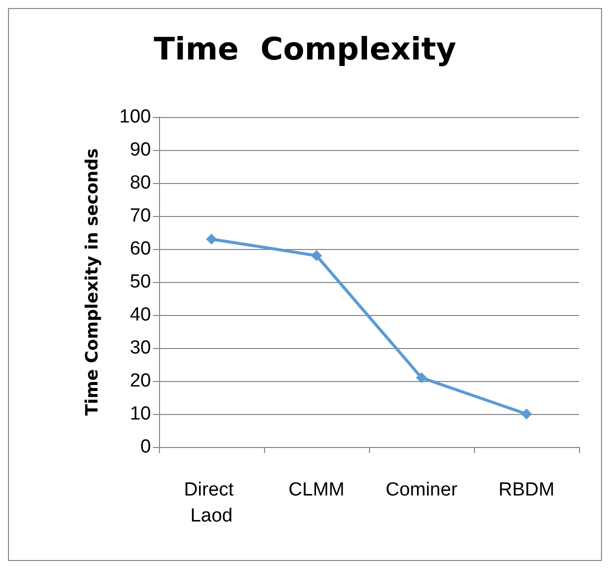 This screenshot has height=569, width=610. What do you see at coordinates (140, 150) in the screenshot?
I see `y-tick-label: 90` at bounding box center [140, 150].